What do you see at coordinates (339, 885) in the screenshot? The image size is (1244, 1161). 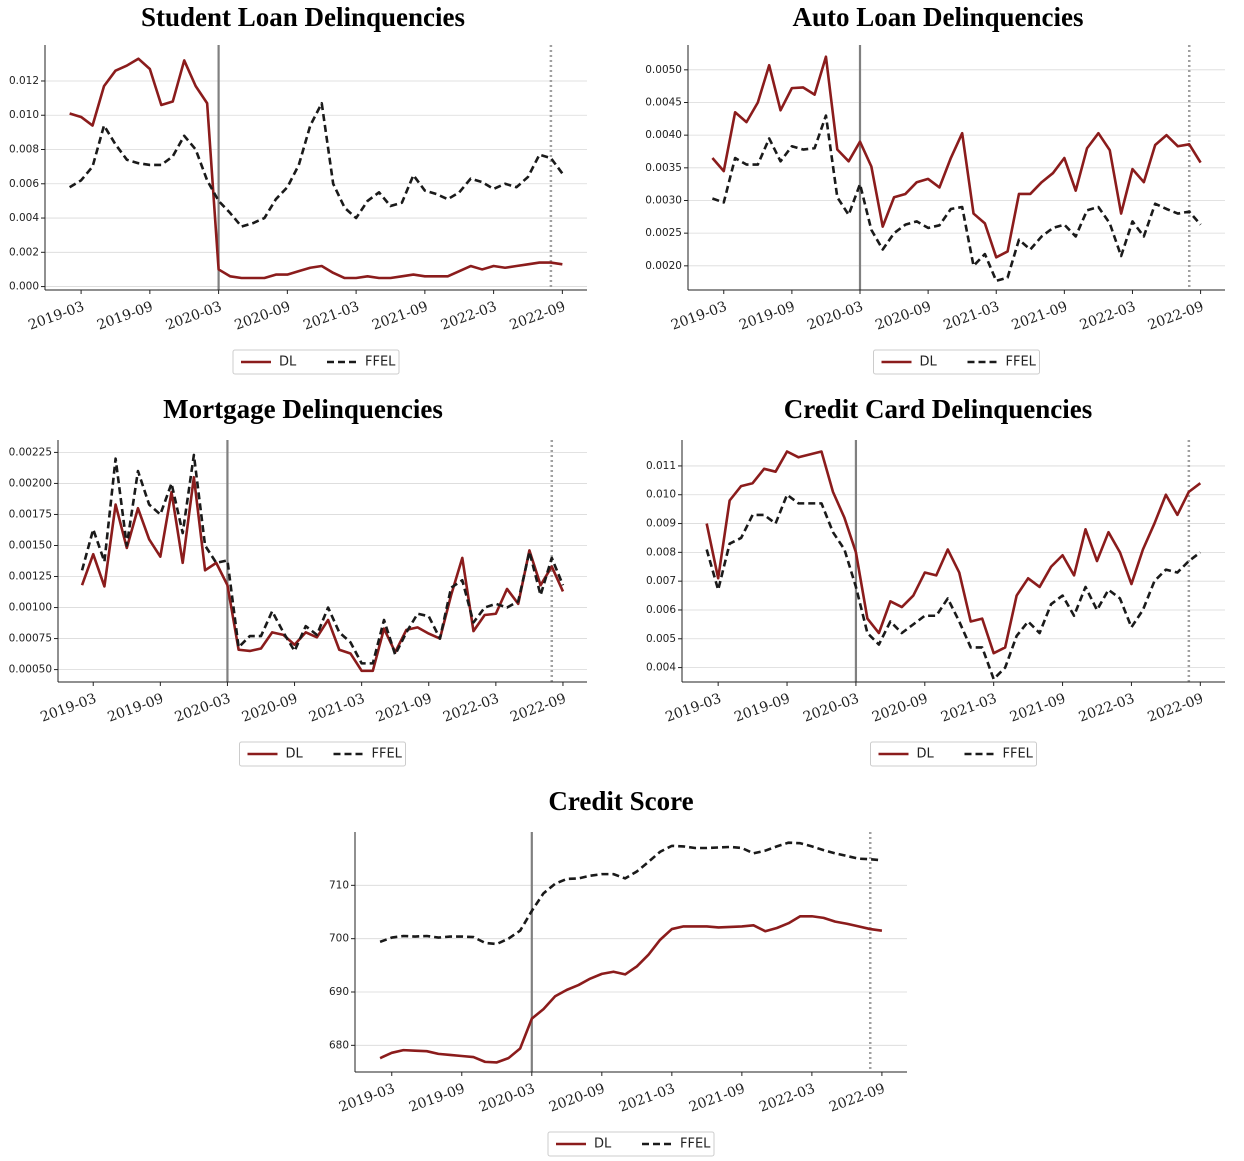 I see `y-tick-label: 710` at bounding box center [339, 885].